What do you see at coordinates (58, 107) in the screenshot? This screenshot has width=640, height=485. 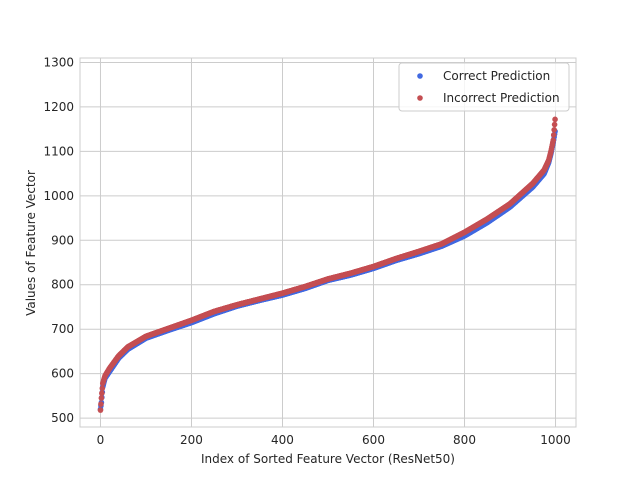 I see `y-tick-label: 1200` at bounding box center [58, 107].